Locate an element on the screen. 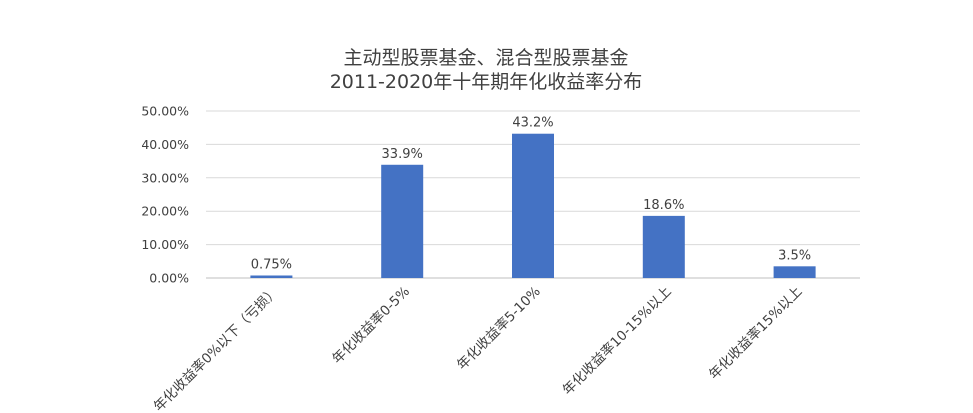  data-label: 43.2% is located at coordinates (532, 123).